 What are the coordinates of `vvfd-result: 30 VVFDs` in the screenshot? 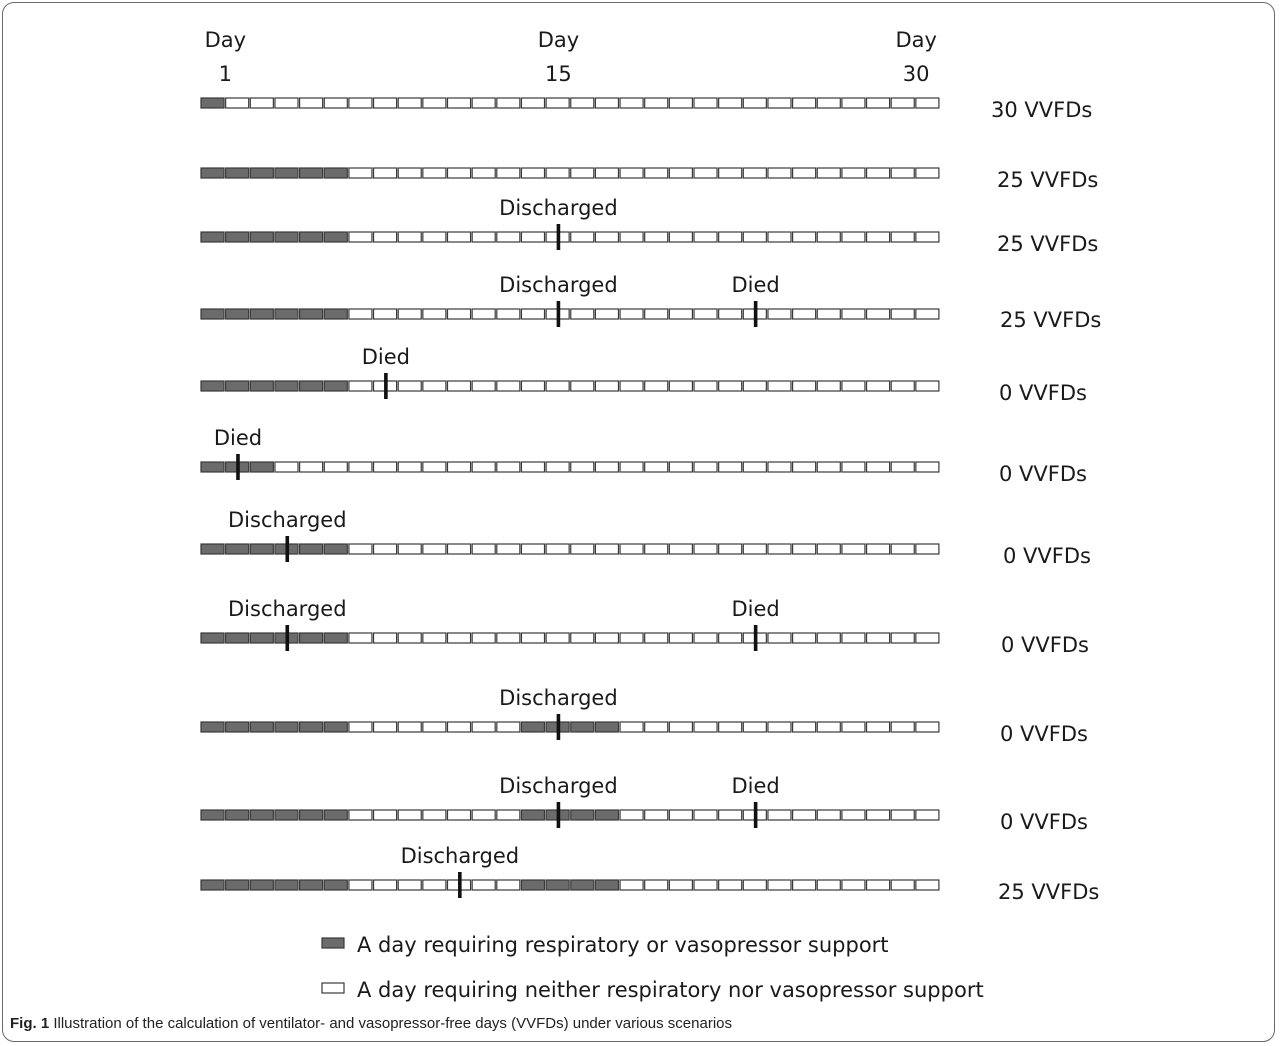 It's located at (1041, 110).